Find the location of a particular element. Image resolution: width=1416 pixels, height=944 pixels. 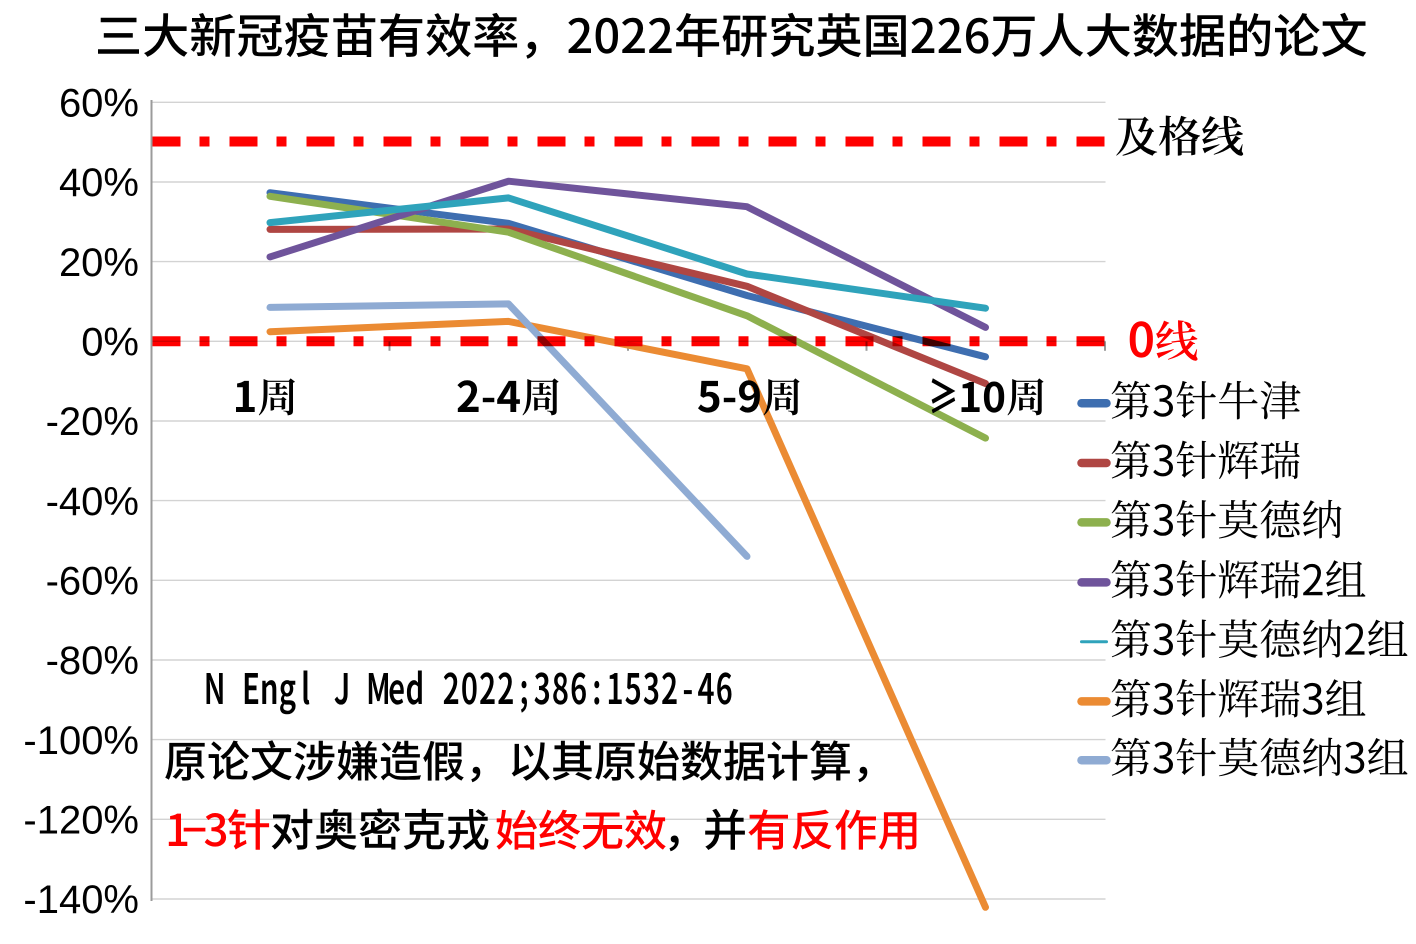

svg-text: -60% is located at coordinates (92, 582).